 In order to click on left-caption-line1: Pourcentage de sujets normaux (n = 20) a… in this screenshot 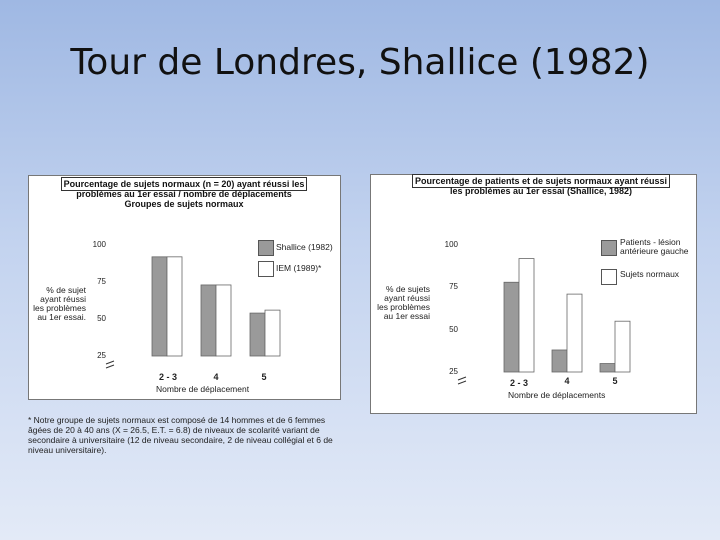, I will do `click(184, 184)`.